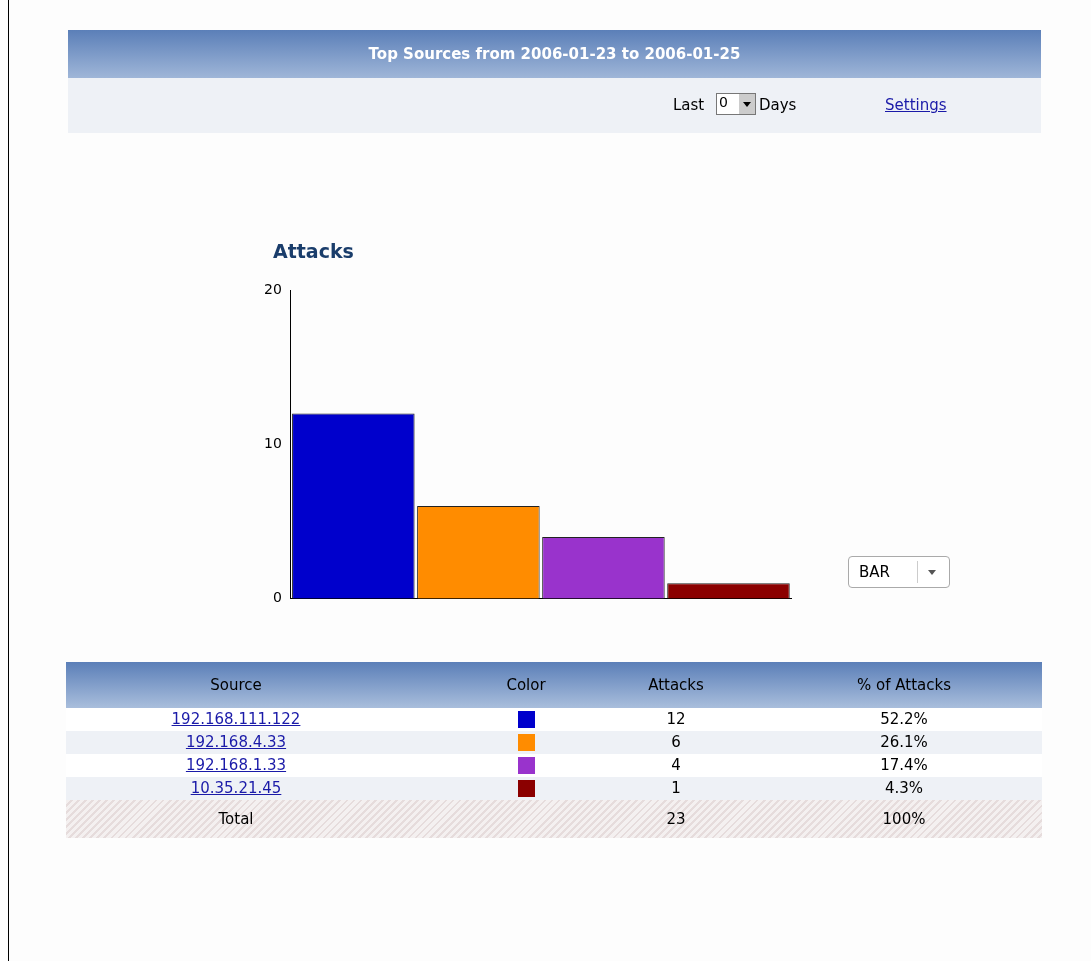 The image size is (1092, 961). Describe the element at coordinates (676, 742) in the screenshot. I see `text: 6` at that location.